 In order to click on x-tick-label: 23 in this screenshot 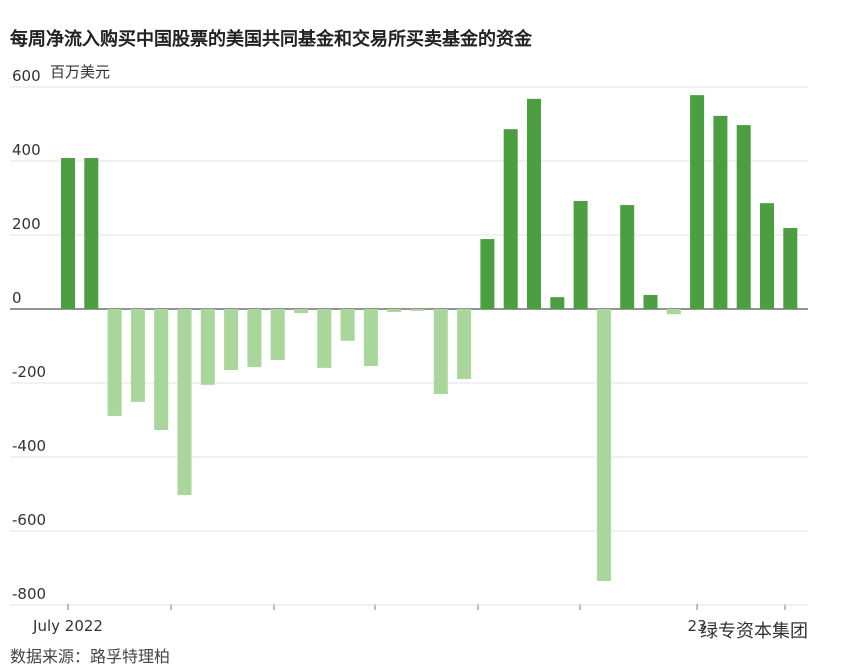, I will do `click(697, 626)`.